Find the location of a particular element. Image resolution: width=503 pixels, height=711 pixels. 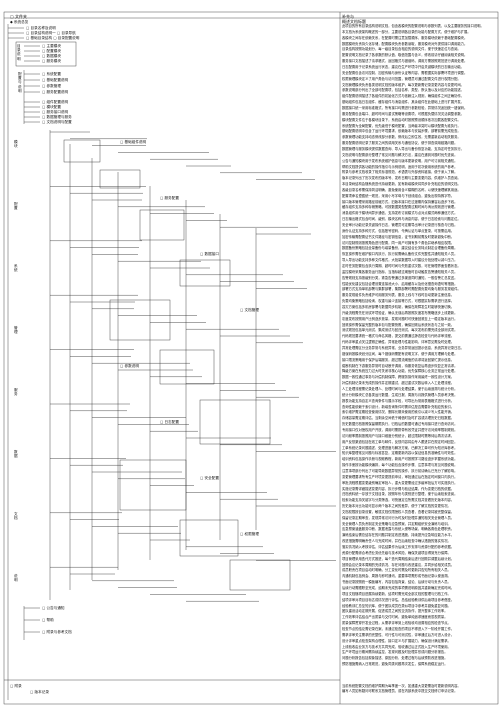

description-line: 沟通机制包括例会、周报与即时通讯，重要事项需形成书面记录以便追溯。 is located at coordinates (396, 576).